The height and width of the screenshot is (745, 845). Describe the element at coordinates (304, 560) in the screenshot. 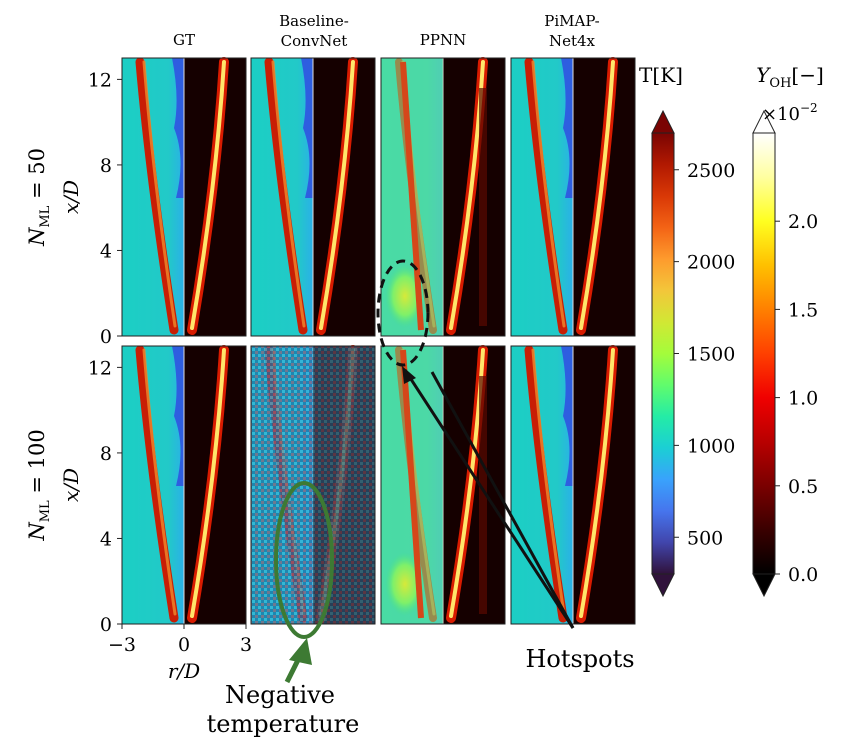

I see `negative-temp-circle` at that location.